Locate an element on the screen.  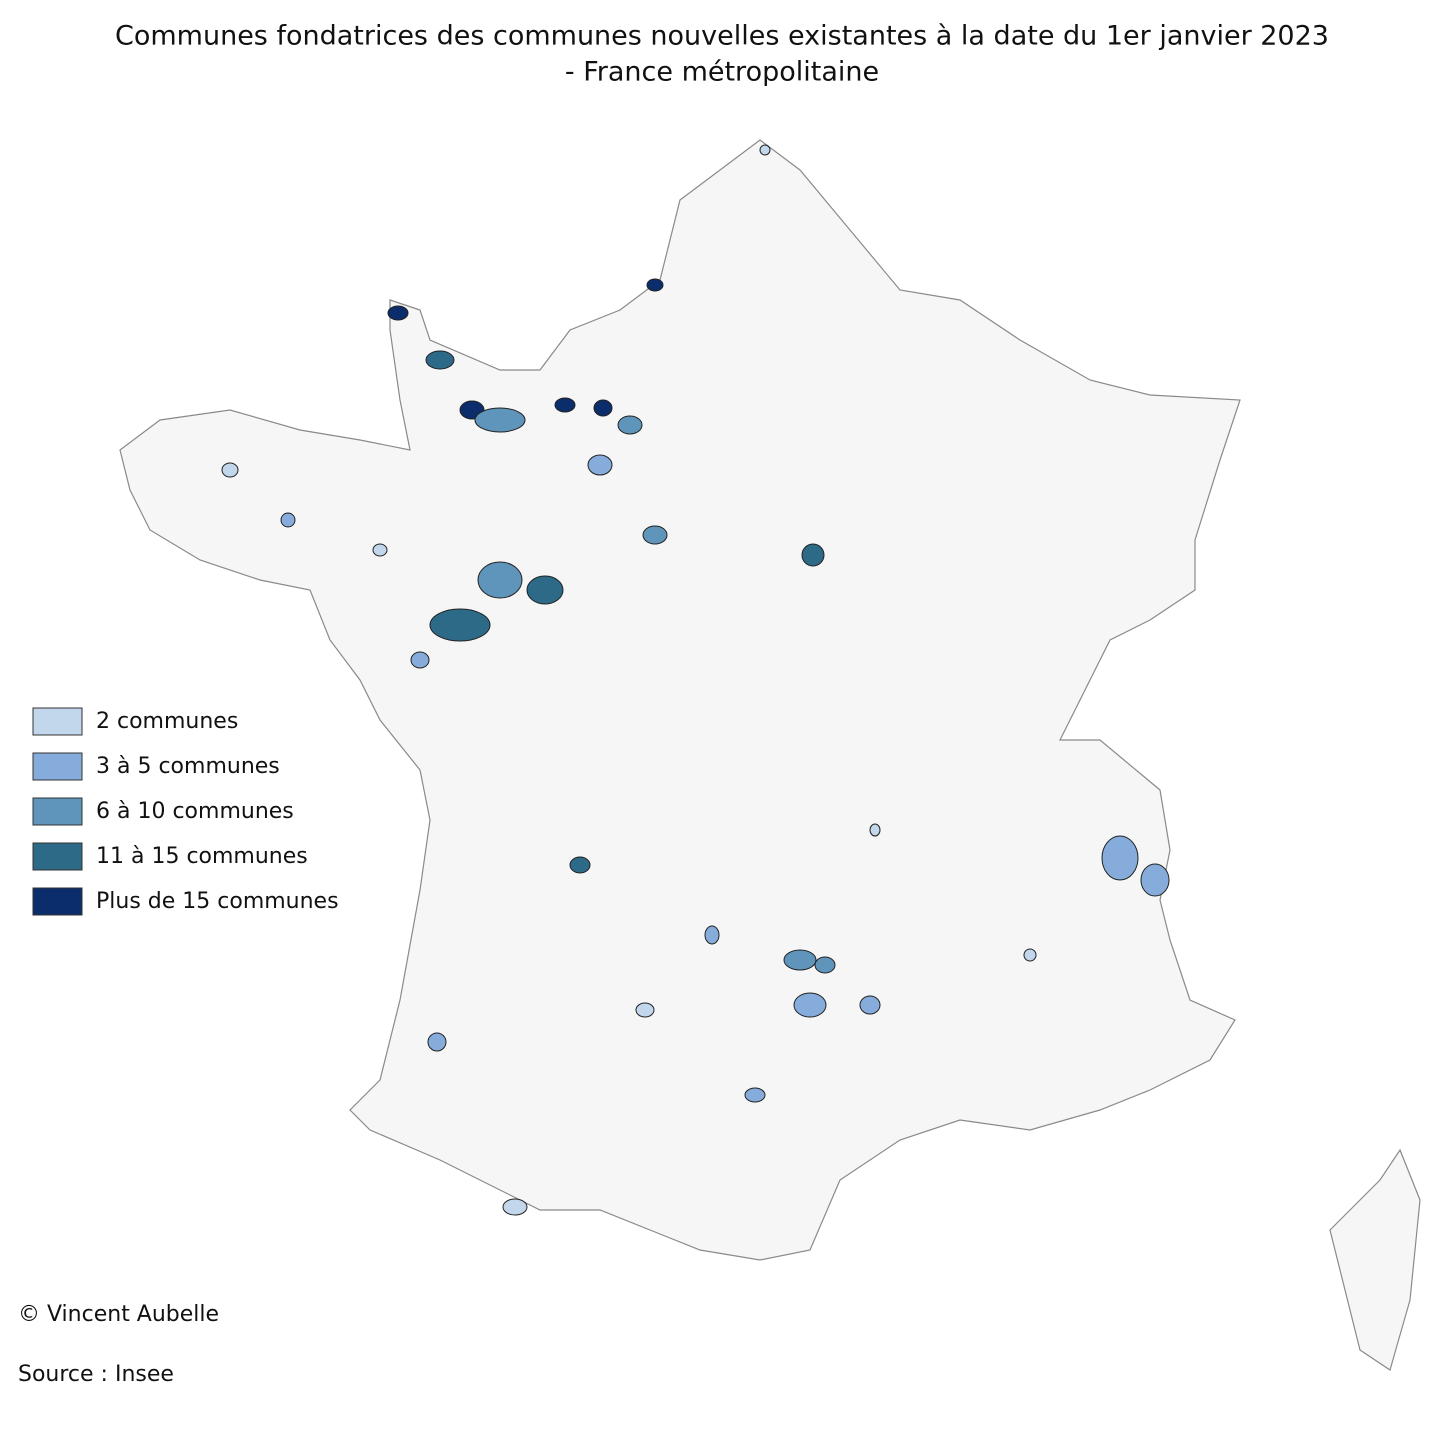
source: Source : Insee is located at coordinates (96, 1374).